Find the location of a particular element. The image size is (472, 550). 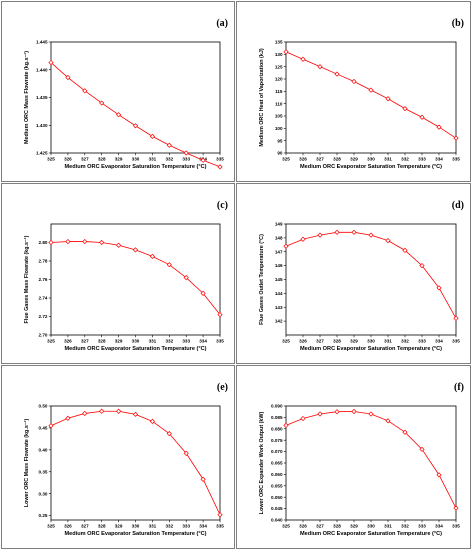

y-tick-label-f-2: 0.050 is located at coordinates (277, 497).